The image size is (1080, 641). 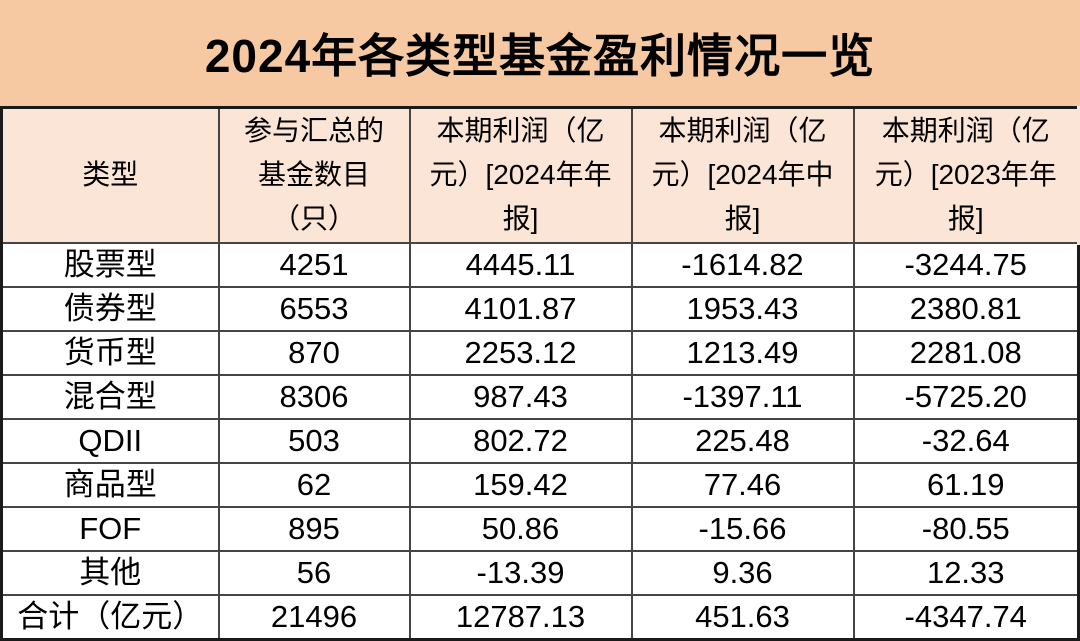 What do you see at coordinates (742, 484) in the screenshot?
I see `table-cell: 77.46` at bounding box center [742, 484].